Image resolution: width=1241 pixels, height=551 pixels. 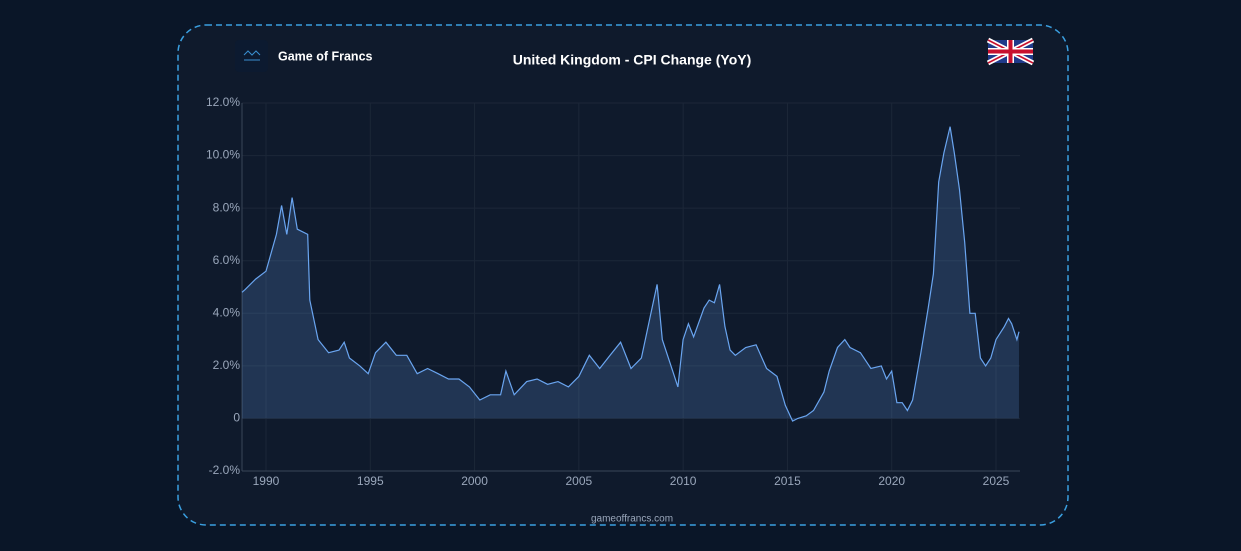 What do you see at coordinates (632, 519) in the screenshot?
I see `footer: gameoffrancs.com` at bounding box center [632, 519].